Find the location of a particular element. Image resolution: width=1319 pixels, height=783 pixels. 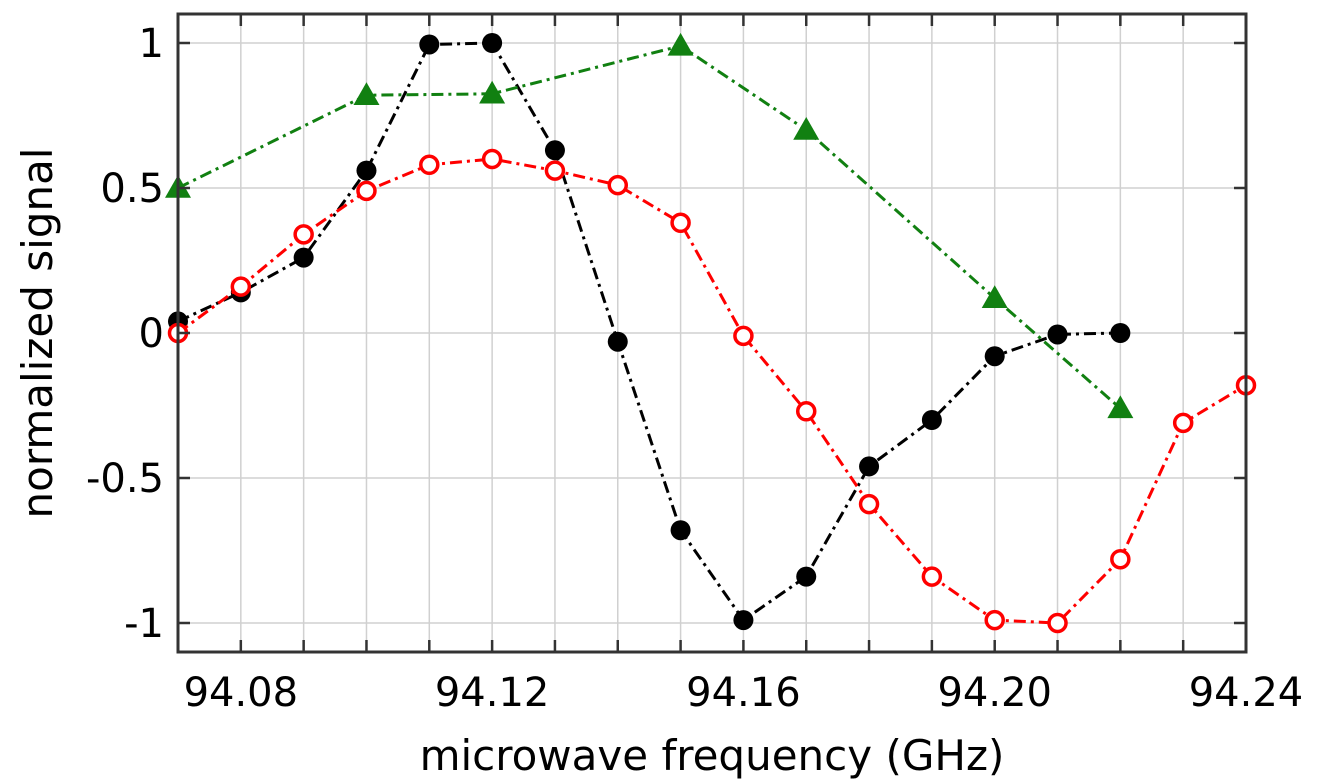

y-tick-label: 1 is located at coordinates (151, 44).